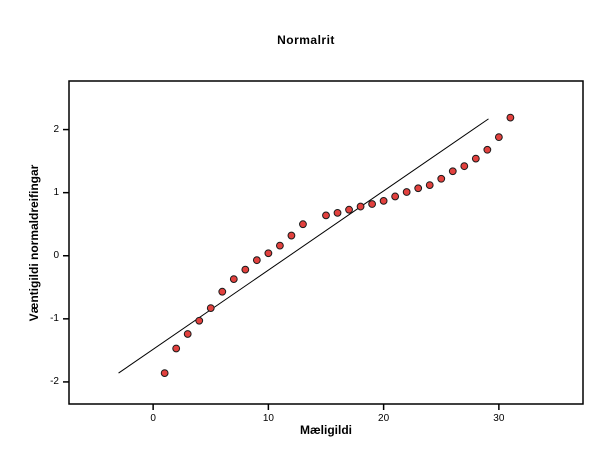 This screenshot has height=449, width=612. I want to click on x-tick-label: 10, so click(268, 418).